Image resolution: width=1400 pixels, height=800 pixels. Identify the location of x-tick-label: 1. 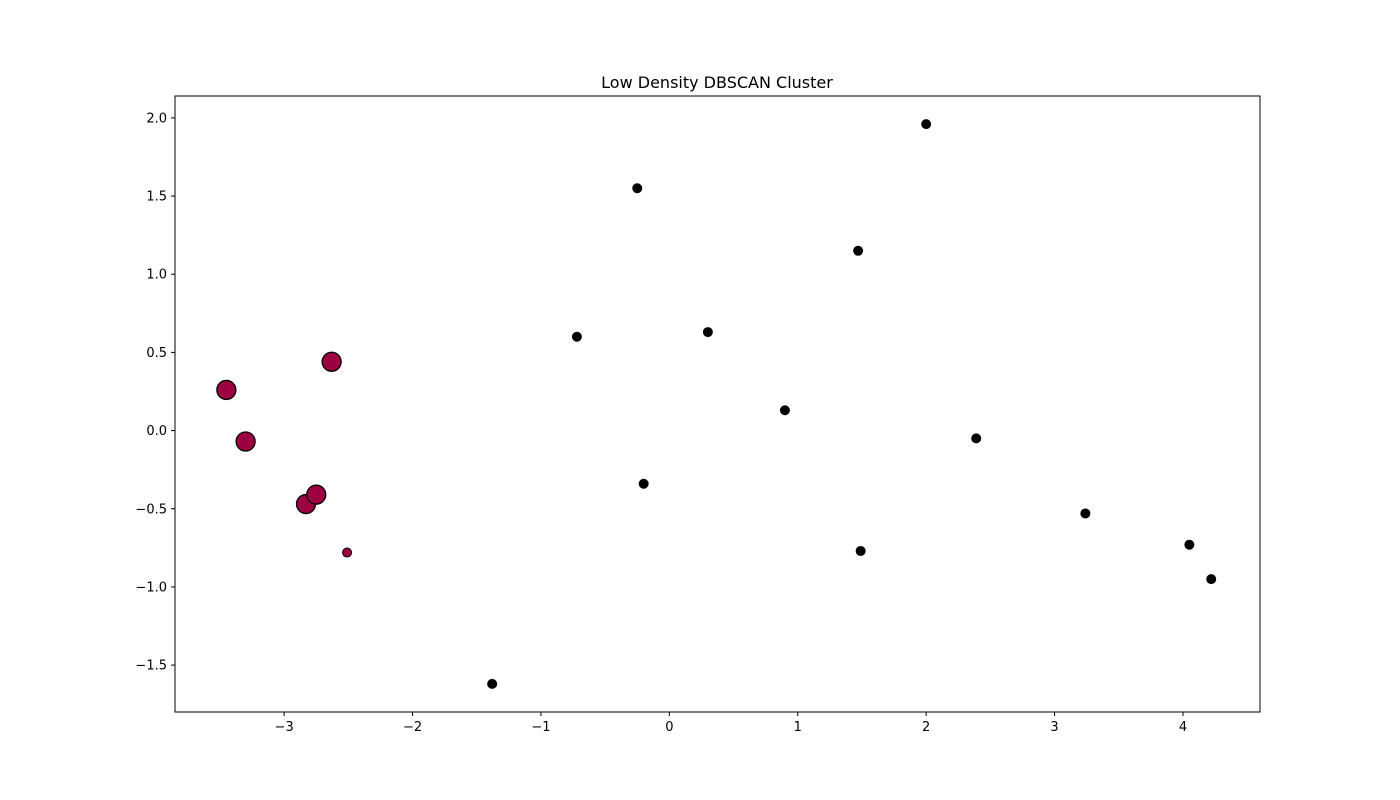
(798, 727).